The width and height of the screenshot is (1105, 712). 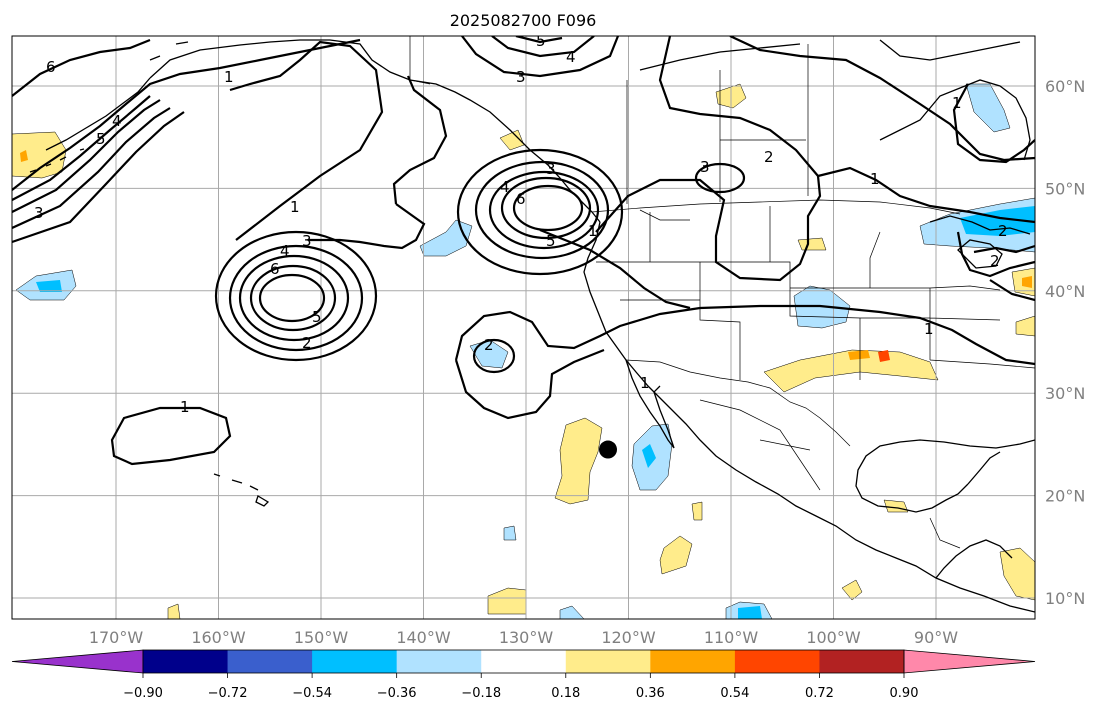 I want to click on colorbar-tick-label: −0.36, so click(x=397, y=693).